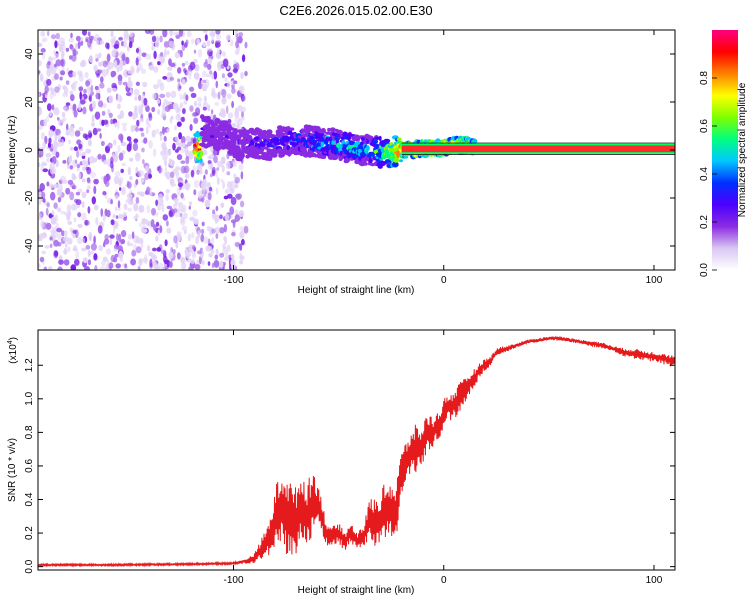 This screenshot has width=750, height=600. I want to click on colorbar-tick-label: 0.4, so click(704, 174).